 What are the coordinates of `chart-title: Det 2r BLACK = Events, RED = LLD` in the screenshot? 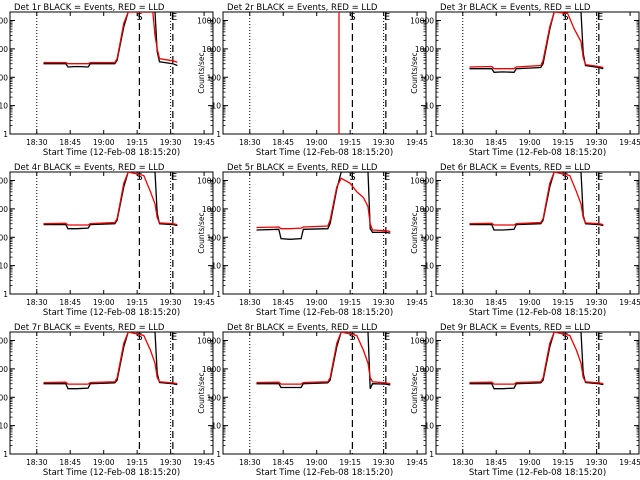 It's located at (302, 8).